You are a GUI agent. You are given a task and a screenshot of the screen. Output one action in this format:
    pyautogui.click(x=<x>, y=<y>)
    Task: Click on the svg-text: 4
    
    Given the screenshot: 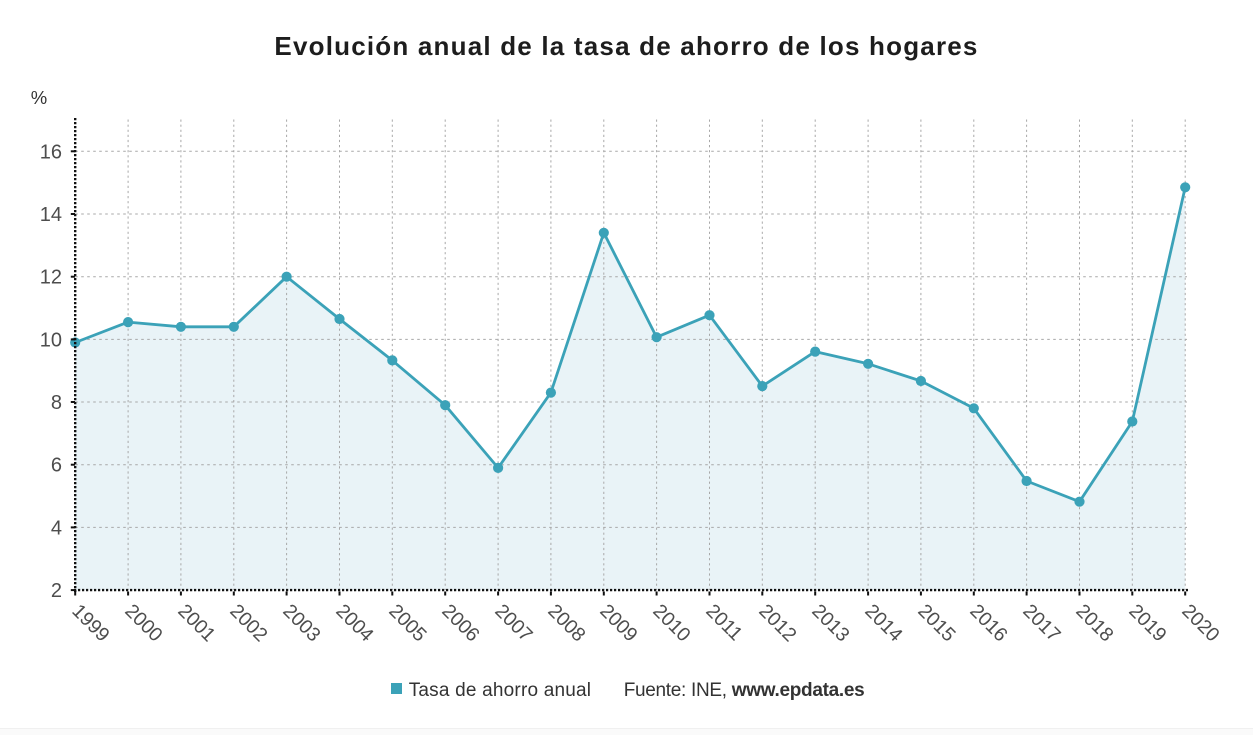 What is the action you would take?
    pyautogui.click(x=56, y=528)
    